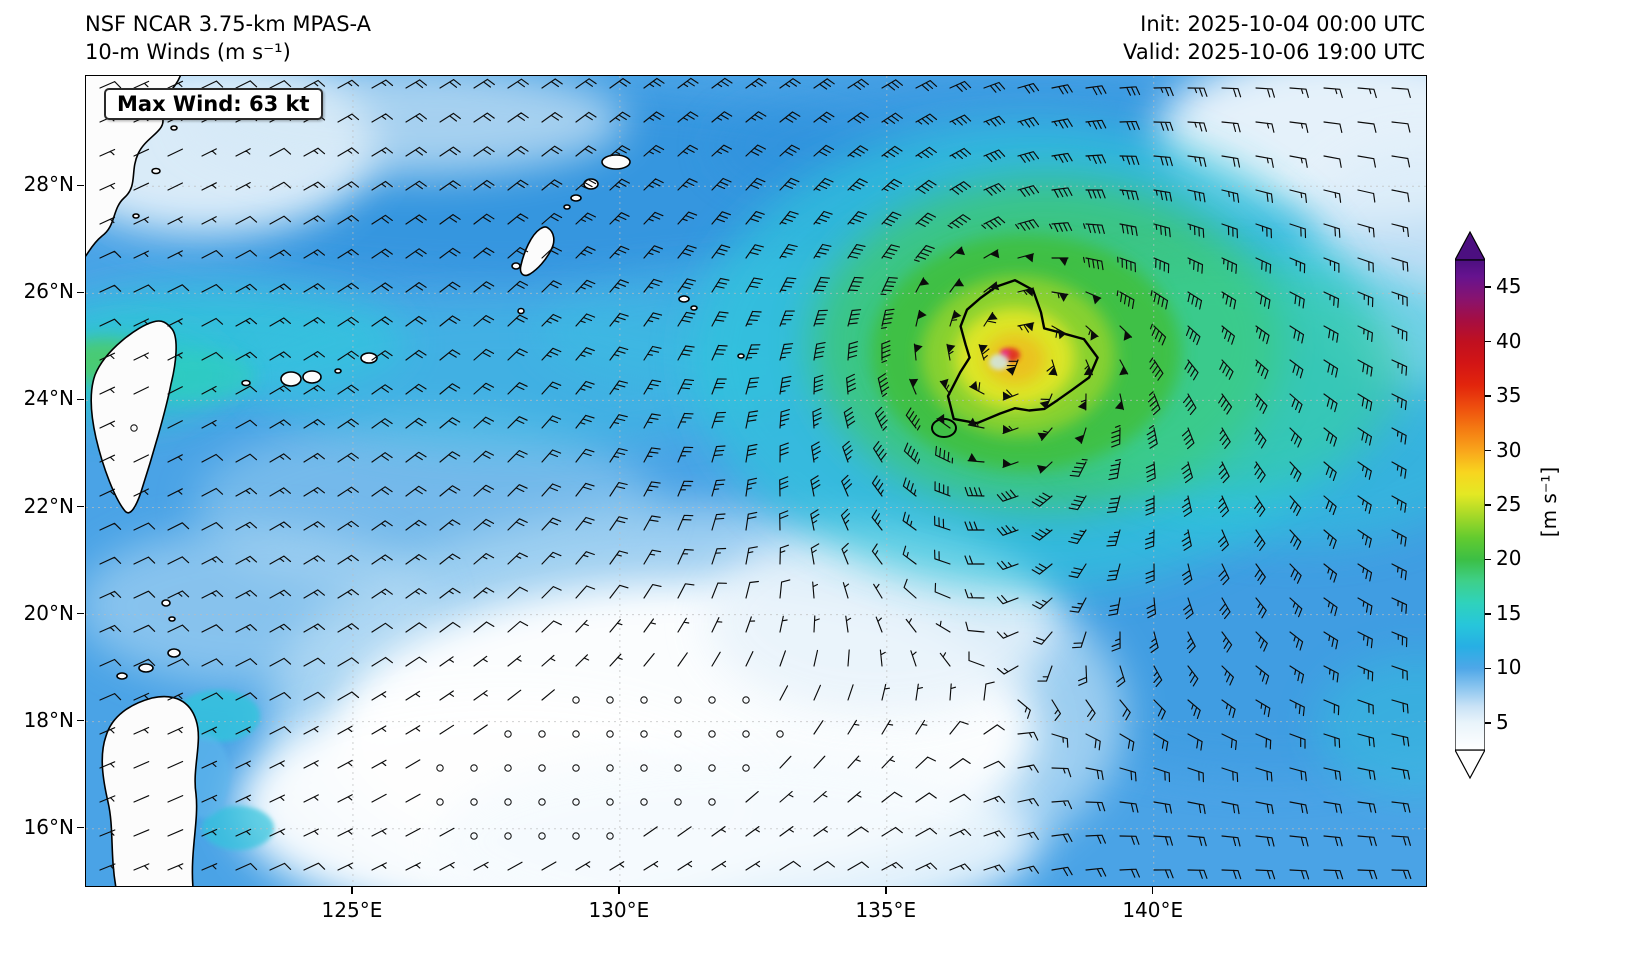 The image size is (1625, 969). What do you see at coordinates (48, 291) in the screenshot?
I see `y-tick-label: 26°N` at bounding box center [48, 291].